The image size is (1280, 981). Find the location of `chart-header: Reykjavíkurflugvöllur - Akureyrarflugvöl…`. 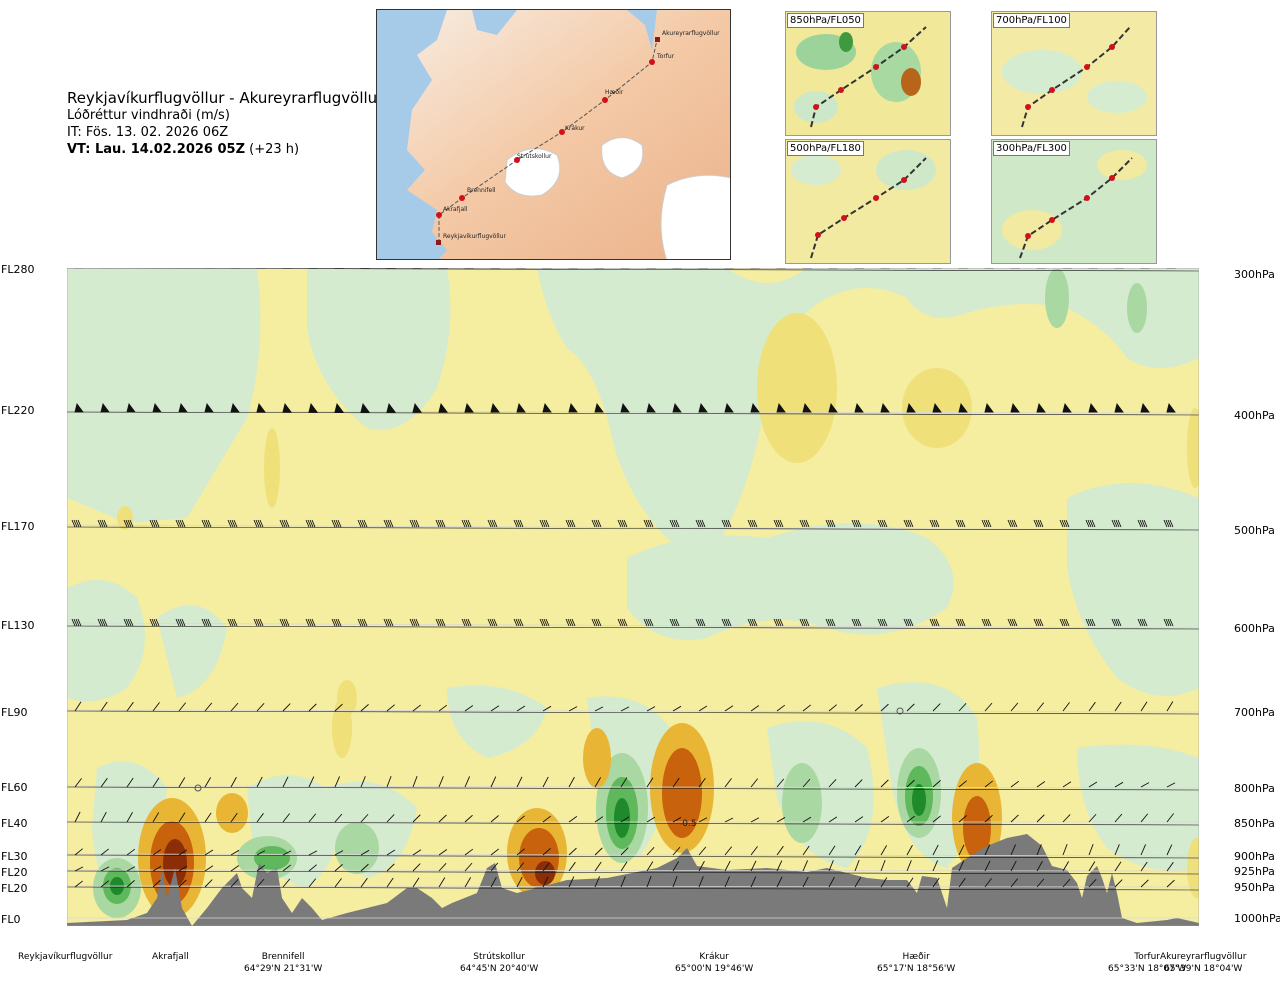

chart-header: Reykjavíkurflugvöllur - Akureyrarflugvöl… is located at coordinates (225, 124).